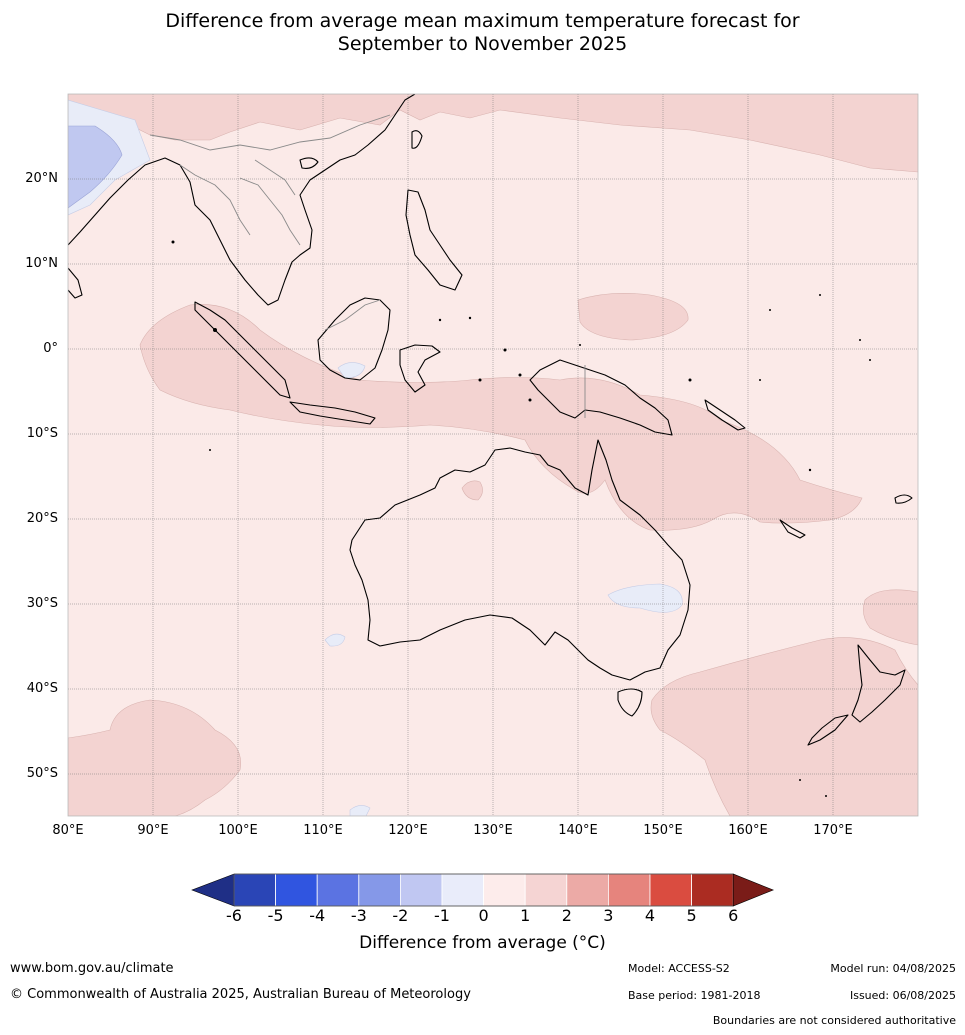  What do you see at coordinates (493, 830) in the screenshot?
I see `lon-label-130e: 130°E` at bounding box center [493, 830].